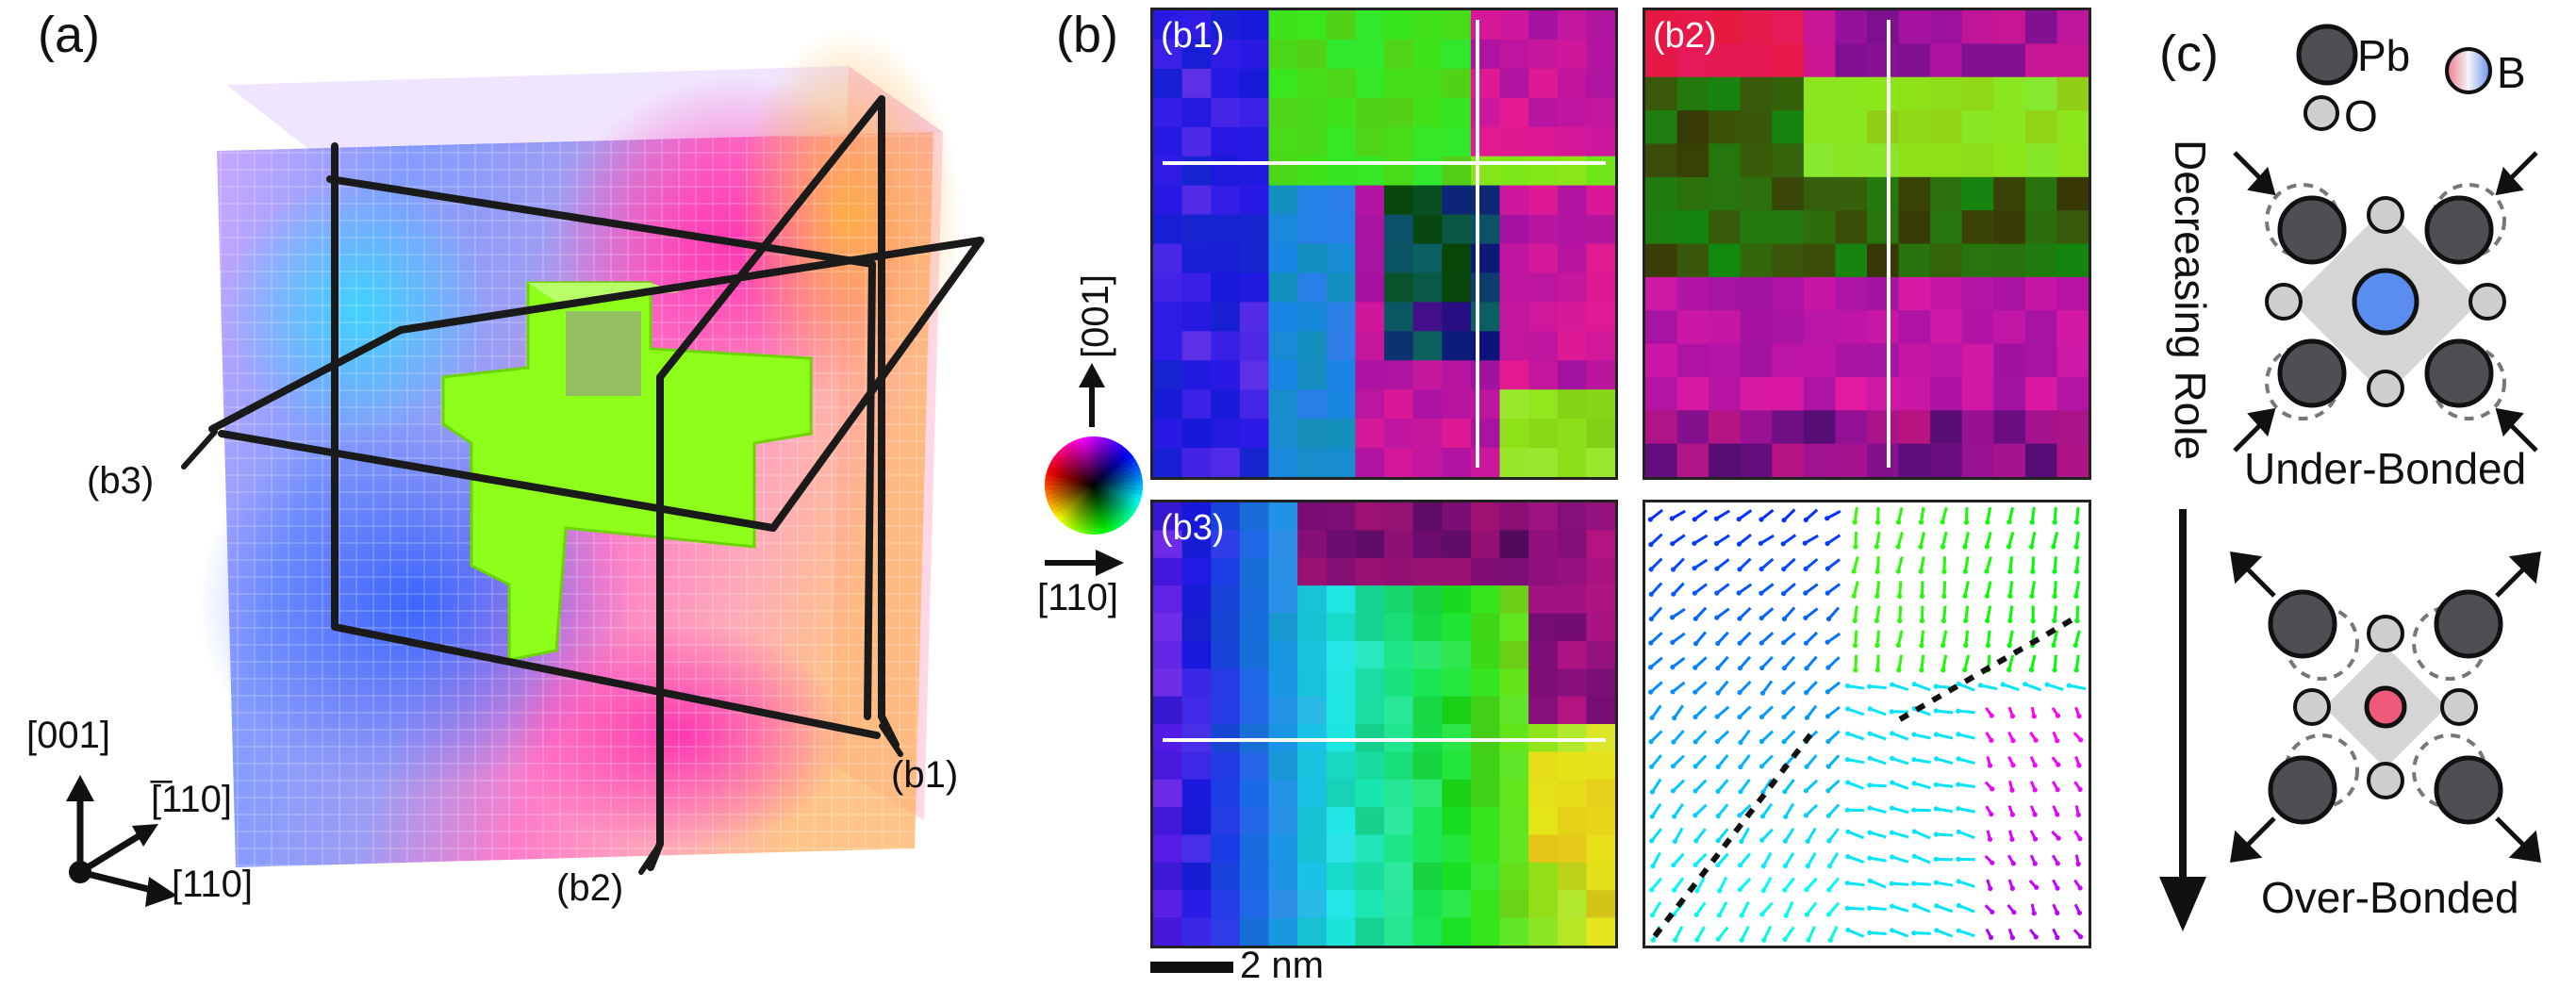 Image resolution: width=2576 pixels, height=988 pixels. I want to click on plane-label-b2: (b2), so click(590, 888).